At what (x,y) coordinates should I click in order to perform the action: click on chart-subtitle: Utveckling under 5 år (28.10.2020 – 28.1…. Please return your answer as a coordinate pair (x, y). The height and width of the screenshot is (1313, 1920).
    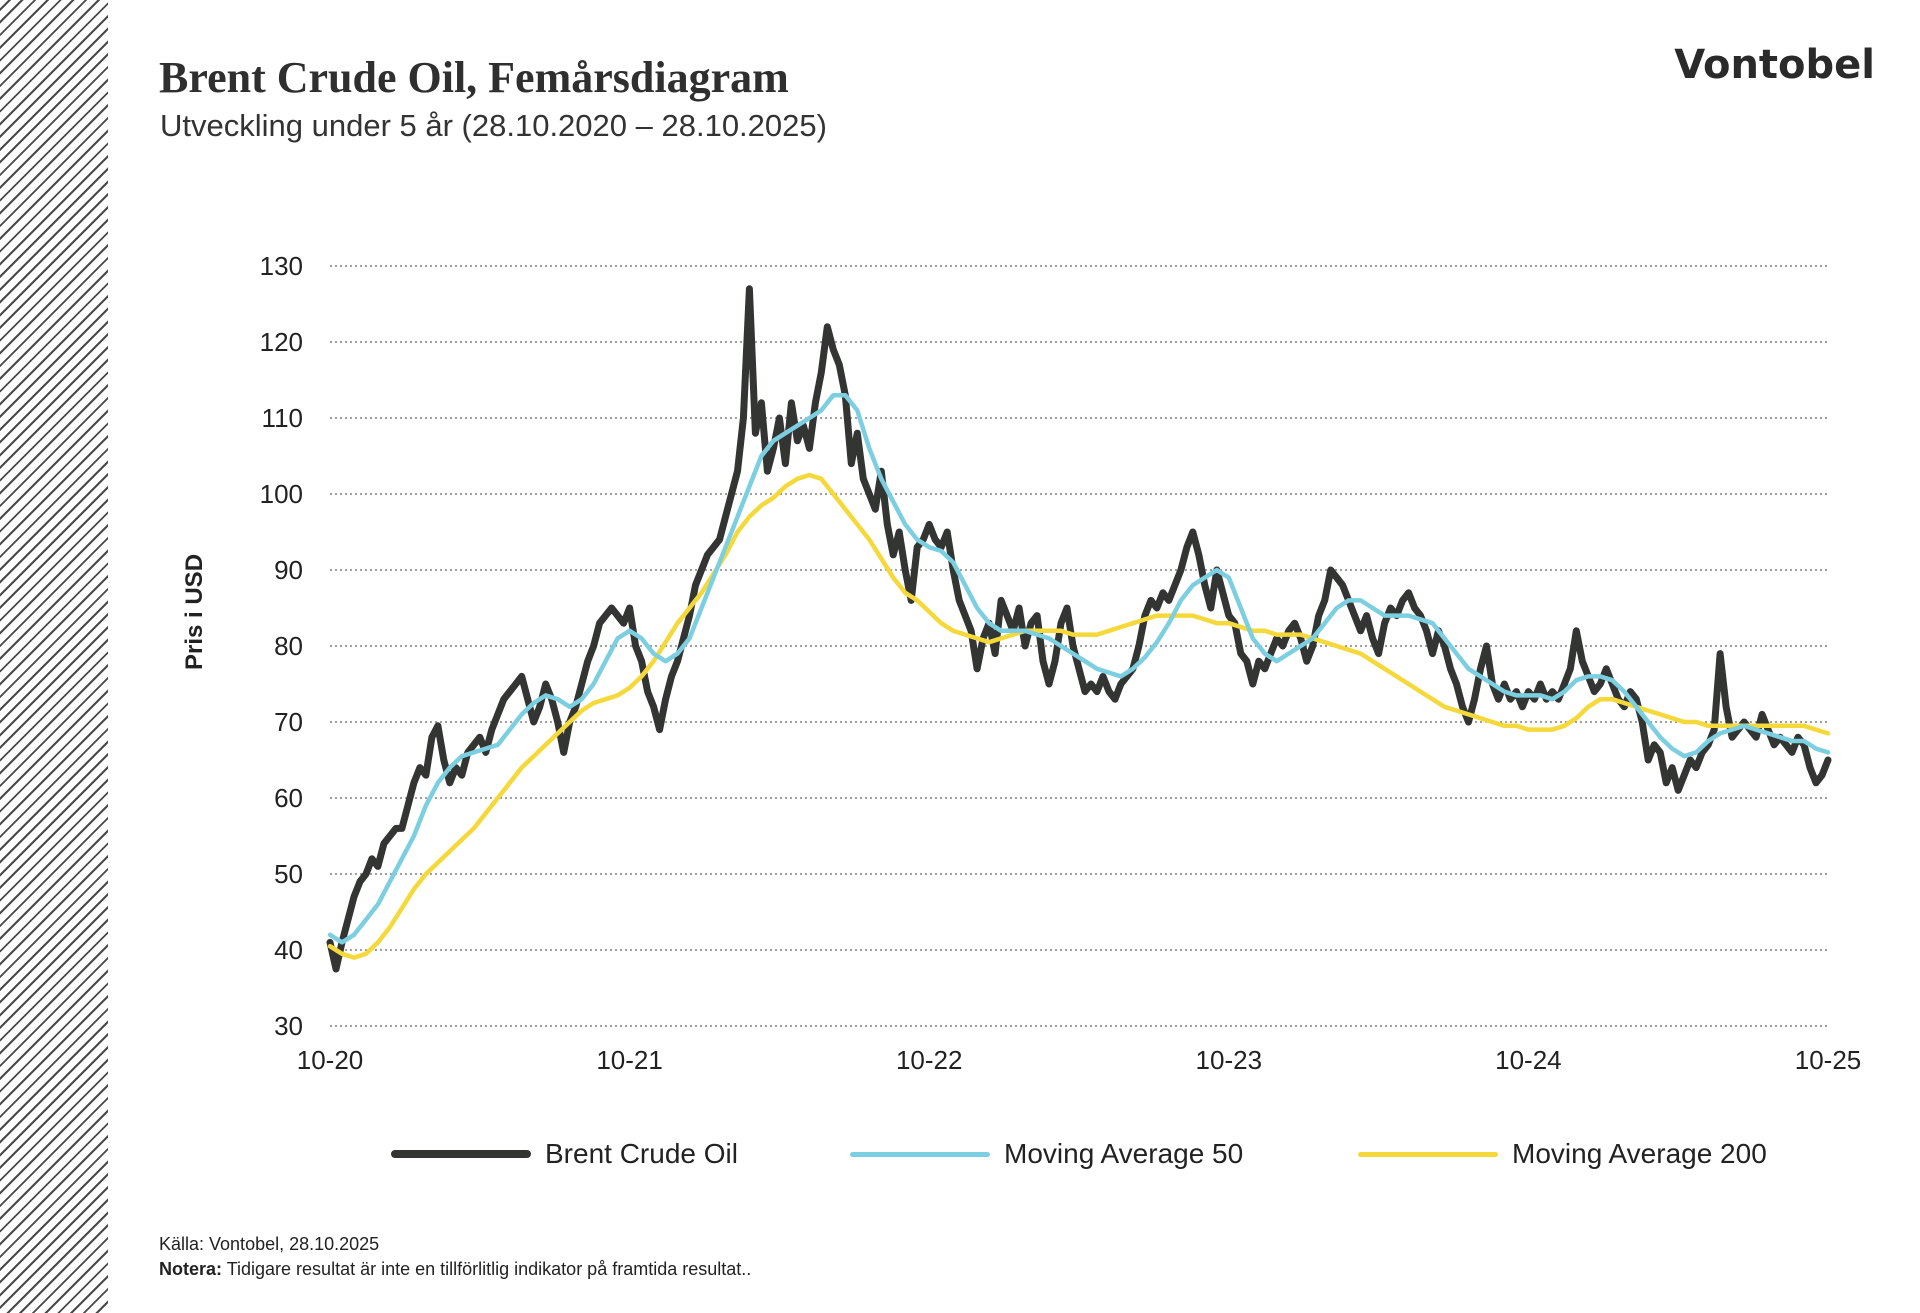
    Looking at the image, I should click on (493, 125).